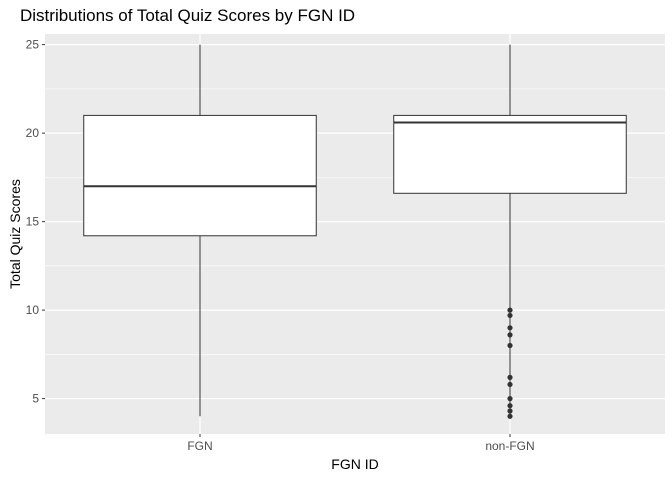  I want to click on y-tick-label: 25, so click(33, 45).